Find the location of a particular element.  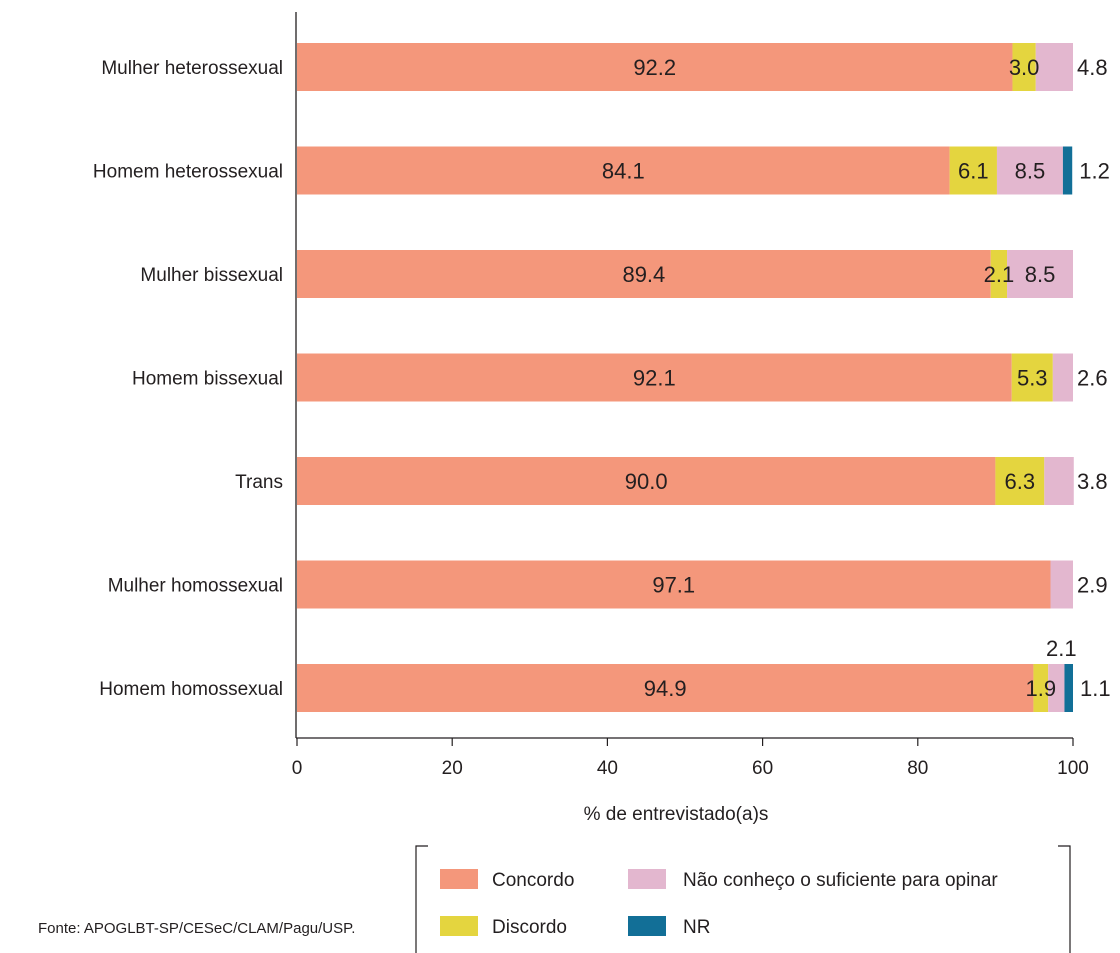

bar-nr-homem-homossexual is located at coordinates (1068, 688).